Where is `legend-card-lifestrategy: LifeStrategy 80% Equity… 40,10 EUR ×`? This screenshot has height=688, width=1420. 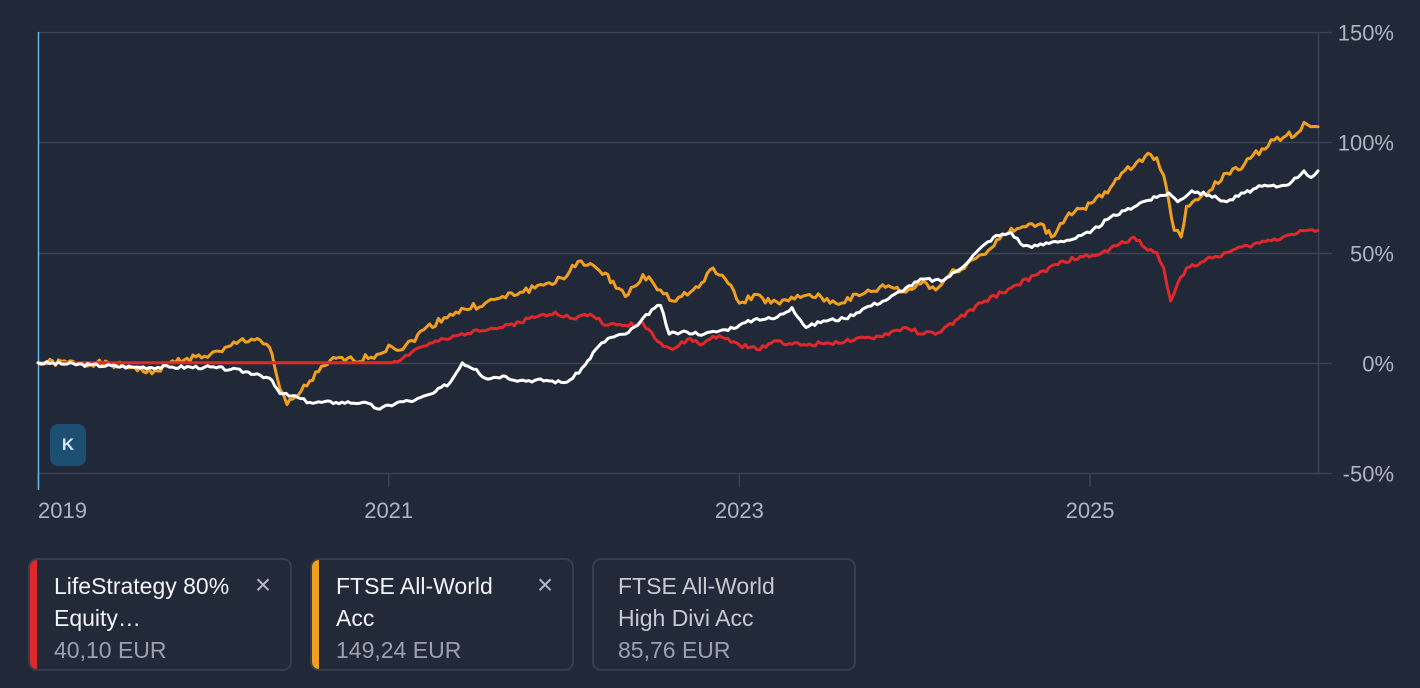 legend-card-lifestrategy: LifeStrategy 80% Equity… 40,10 EUR × is located at coordinates (160, 614).